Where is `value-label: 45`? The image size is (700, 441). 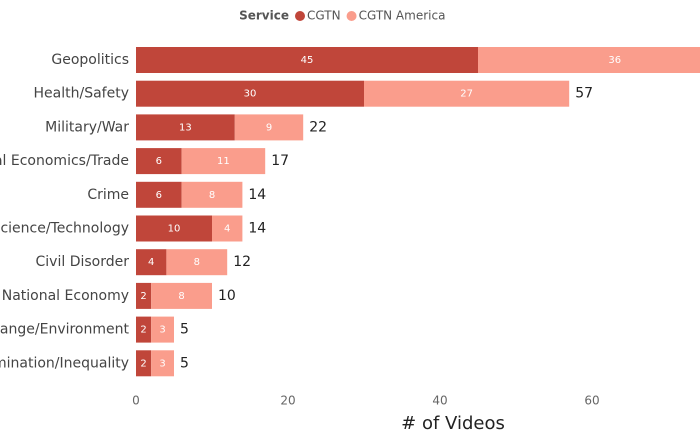 value-label: 45 is located at coordinates (307, 60).